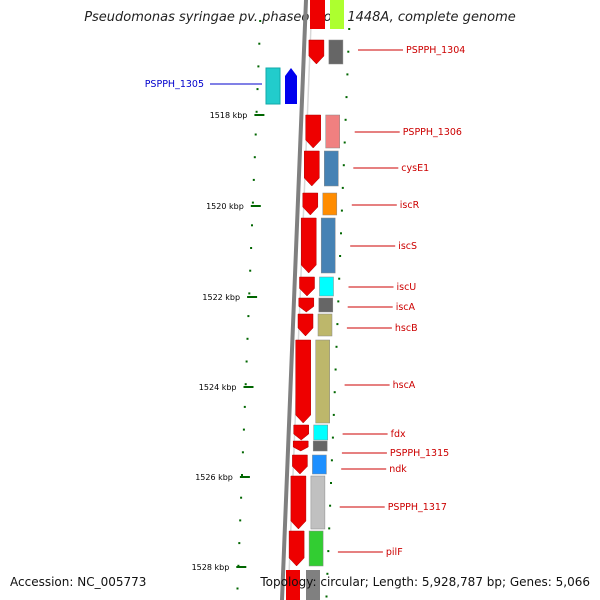 The image size is (600, 600). What do you see at coordinates (419, 453) in the screenshot?
I see `gene-label: PSPPH_1315` at bounding box center [419, 453].